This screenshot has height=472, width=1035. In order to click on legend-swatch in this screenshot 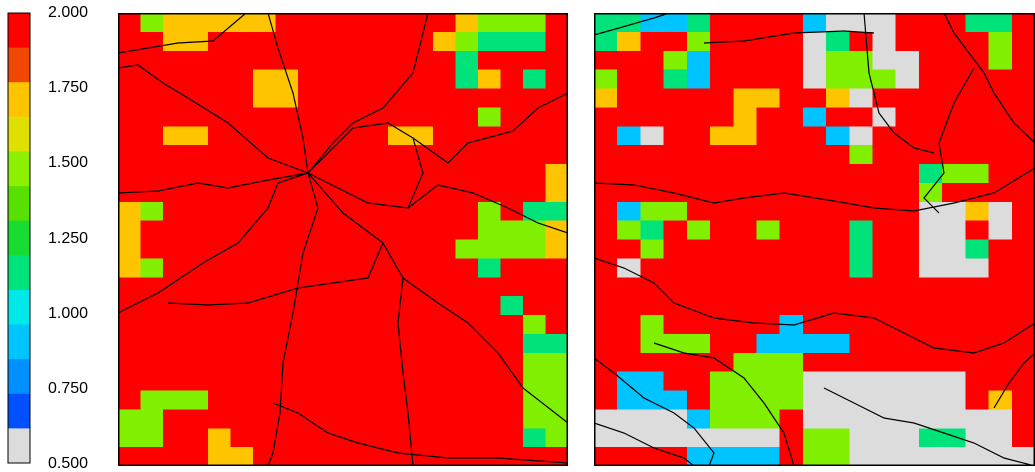, I will do `click(19, 446)`.